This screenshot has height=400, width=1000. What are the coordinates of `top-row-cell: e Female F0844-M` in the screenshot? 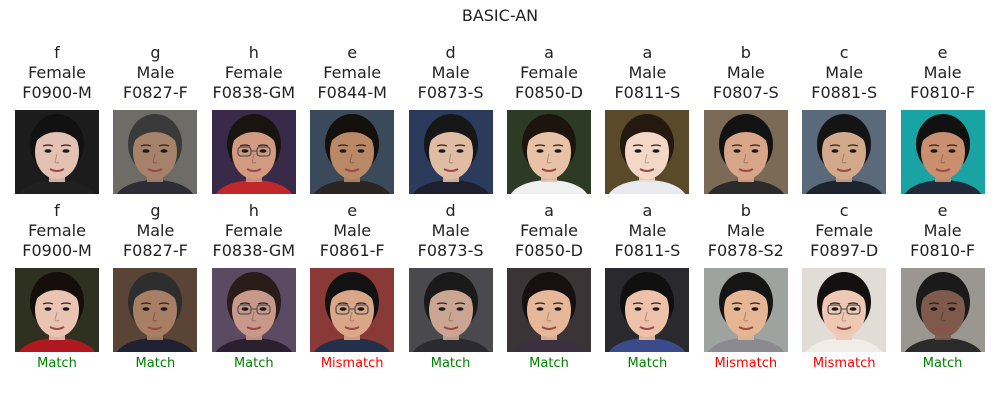 It's located at (352, 118).